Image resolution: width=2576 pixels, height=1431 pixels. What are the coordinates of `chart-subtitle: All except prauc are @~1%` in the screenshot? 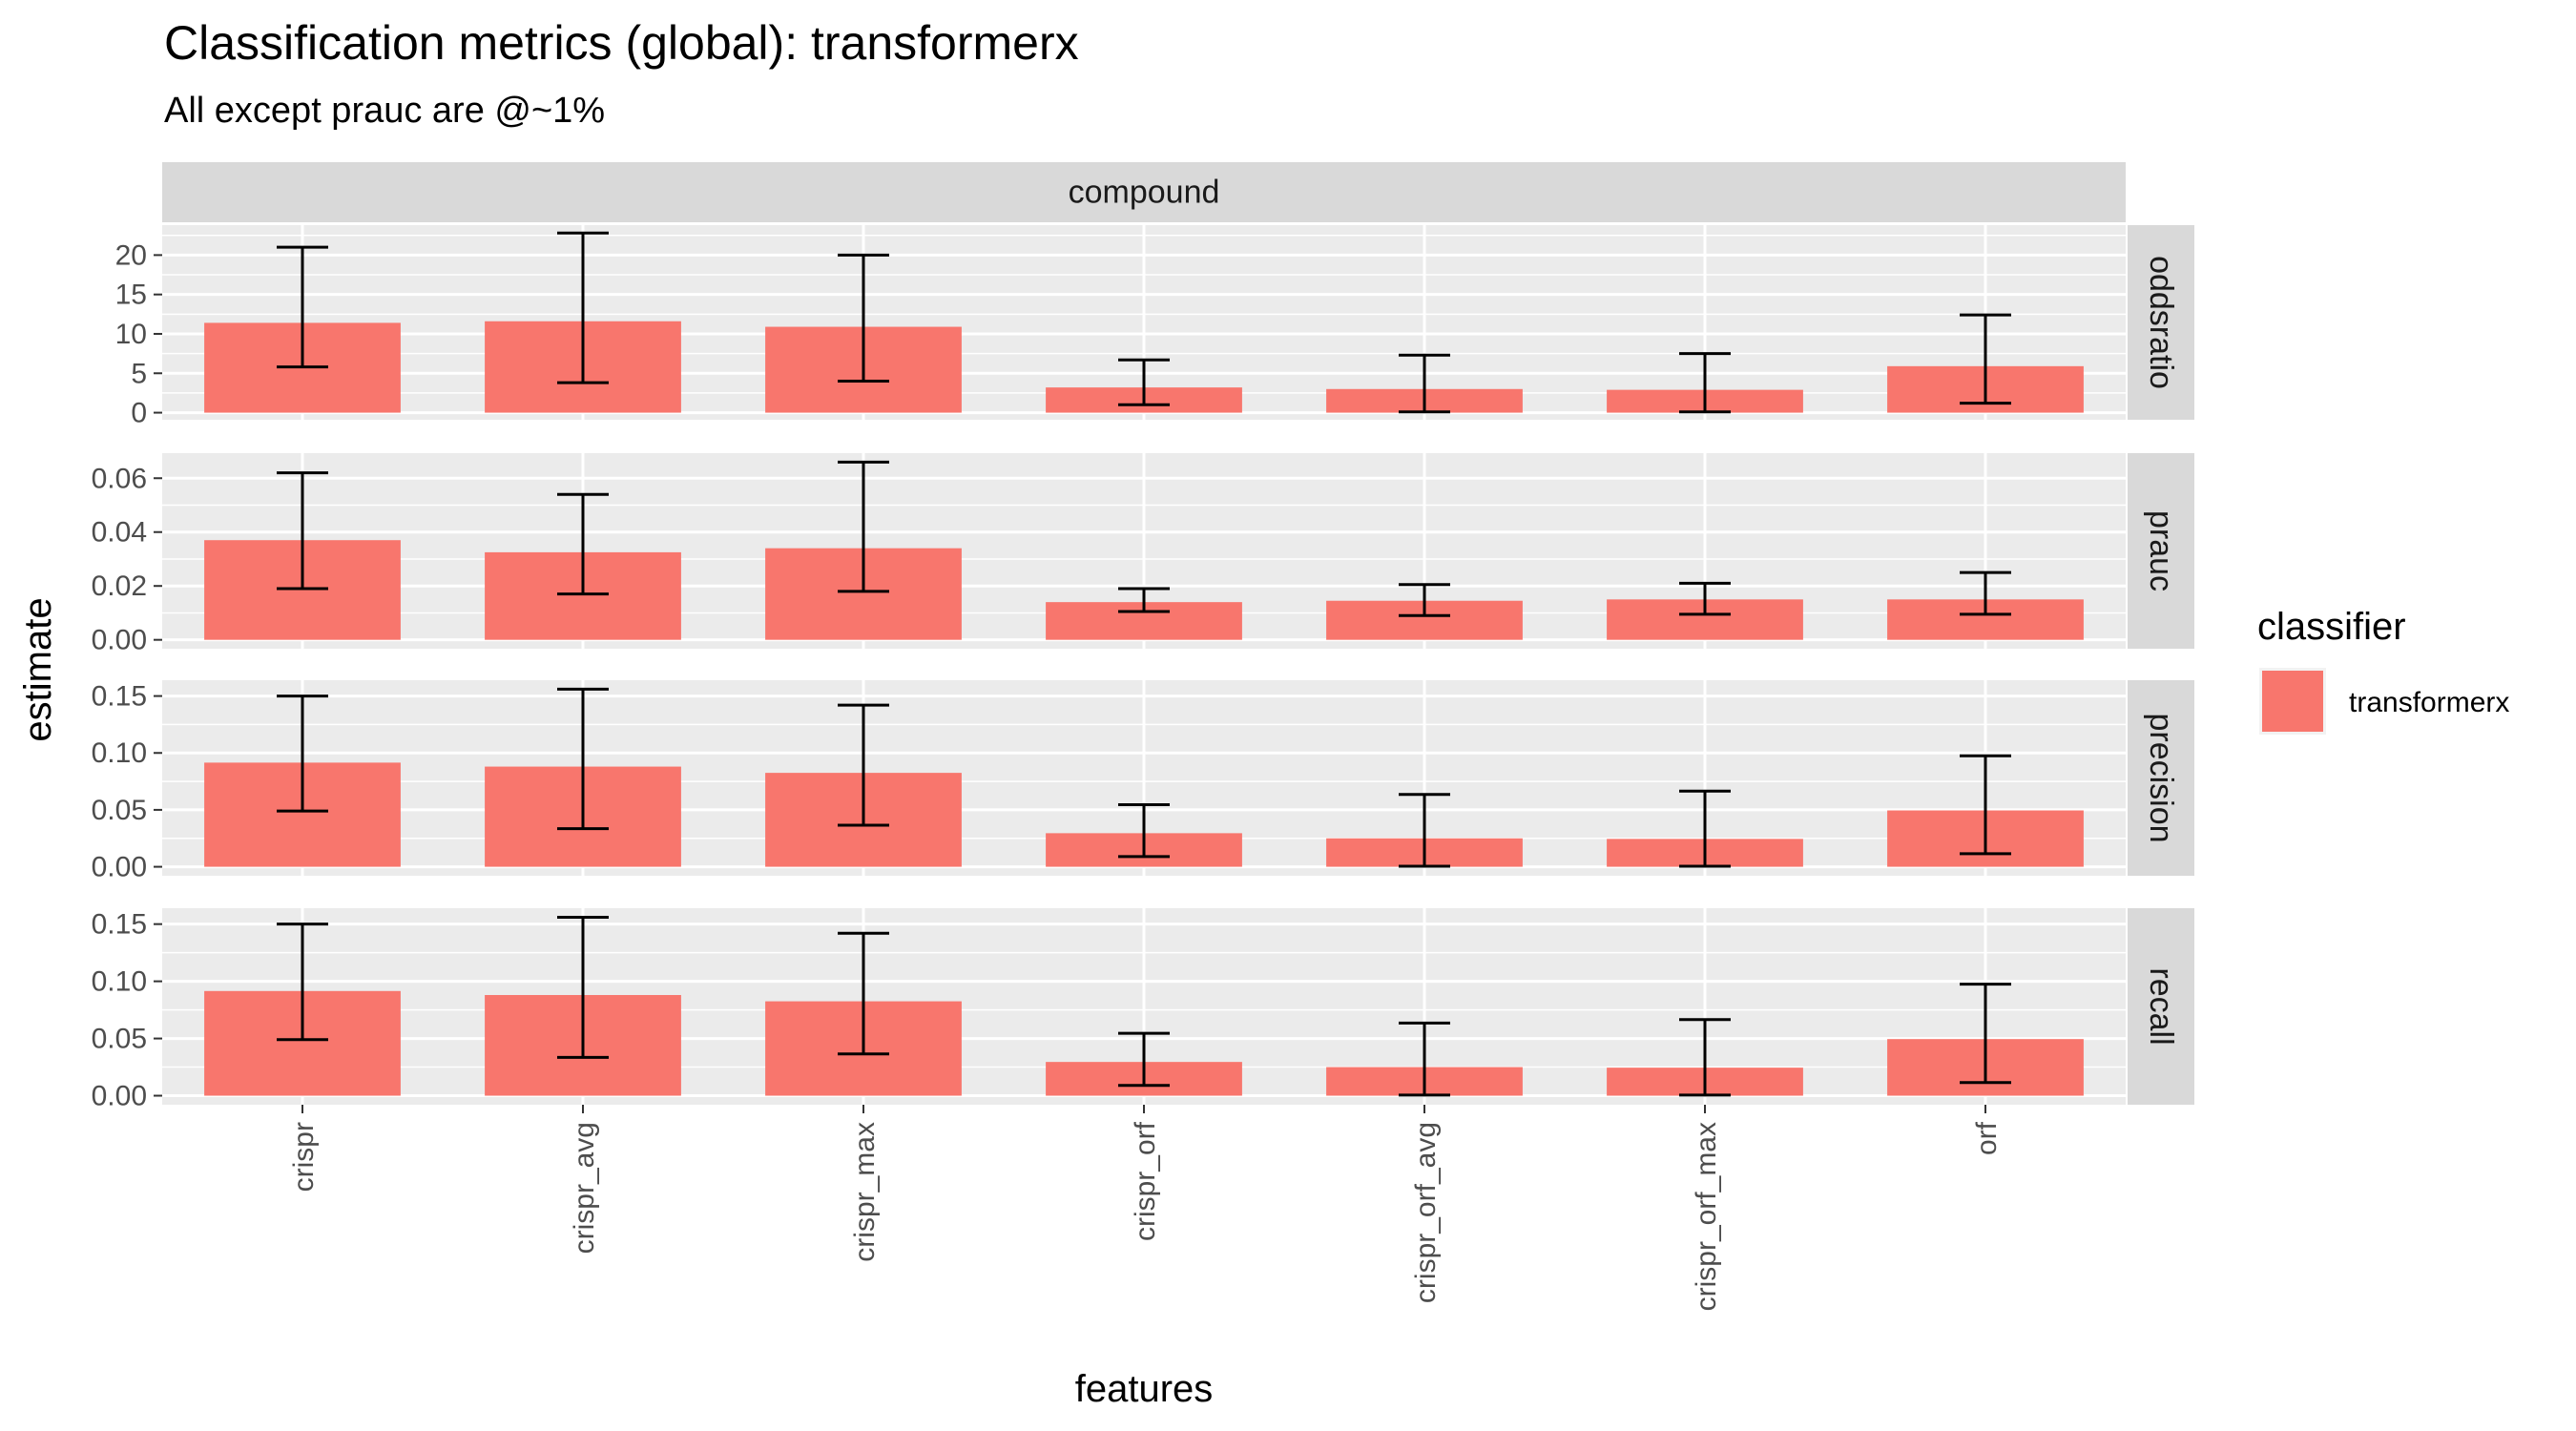 It's located at (384, 111).